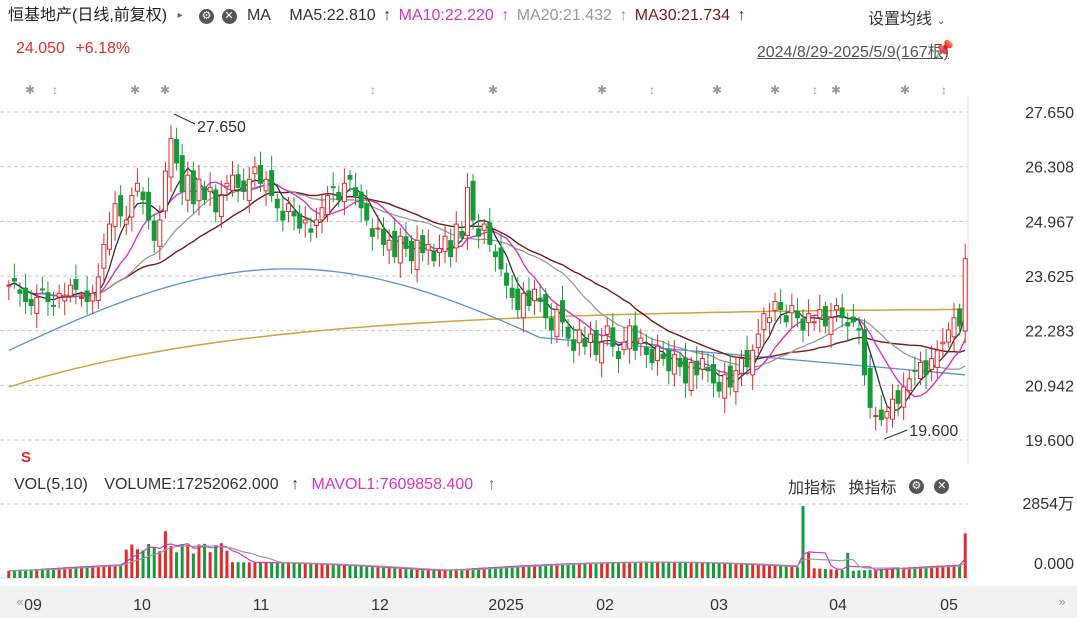 The image size is (1077, 618). What do you see at coordinates (741, 15) in the screenshot?
I see `ma30-arrow-icon: ↑` at bounding box center [741, 15].